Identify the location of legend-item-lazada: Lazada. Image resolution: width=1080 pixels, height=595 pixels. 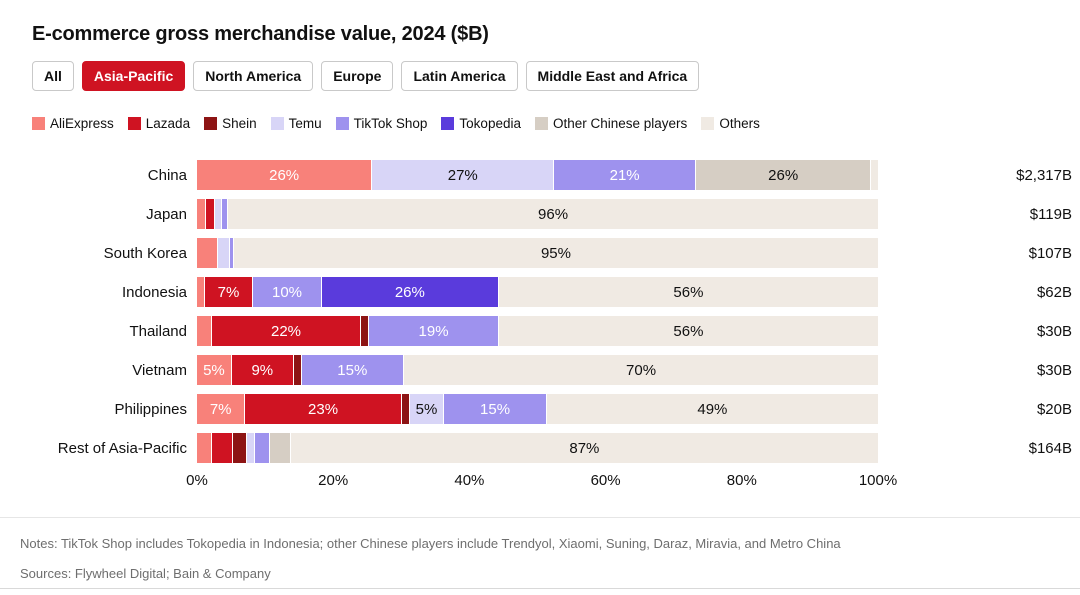
(158, 123).